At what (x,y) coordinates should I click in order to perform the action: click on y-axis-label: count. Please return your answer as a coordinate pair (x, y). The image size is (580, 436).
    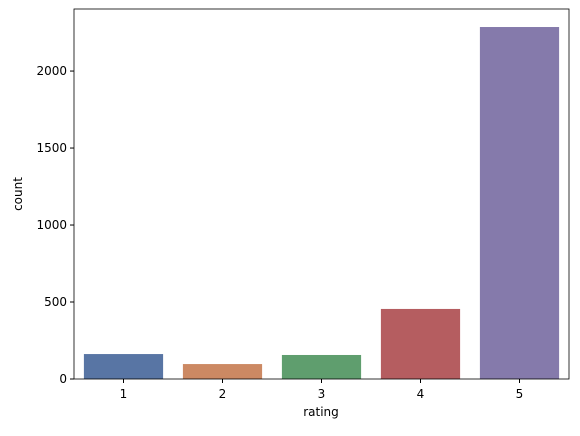
    Looking at the image, I should click on (18, 194).